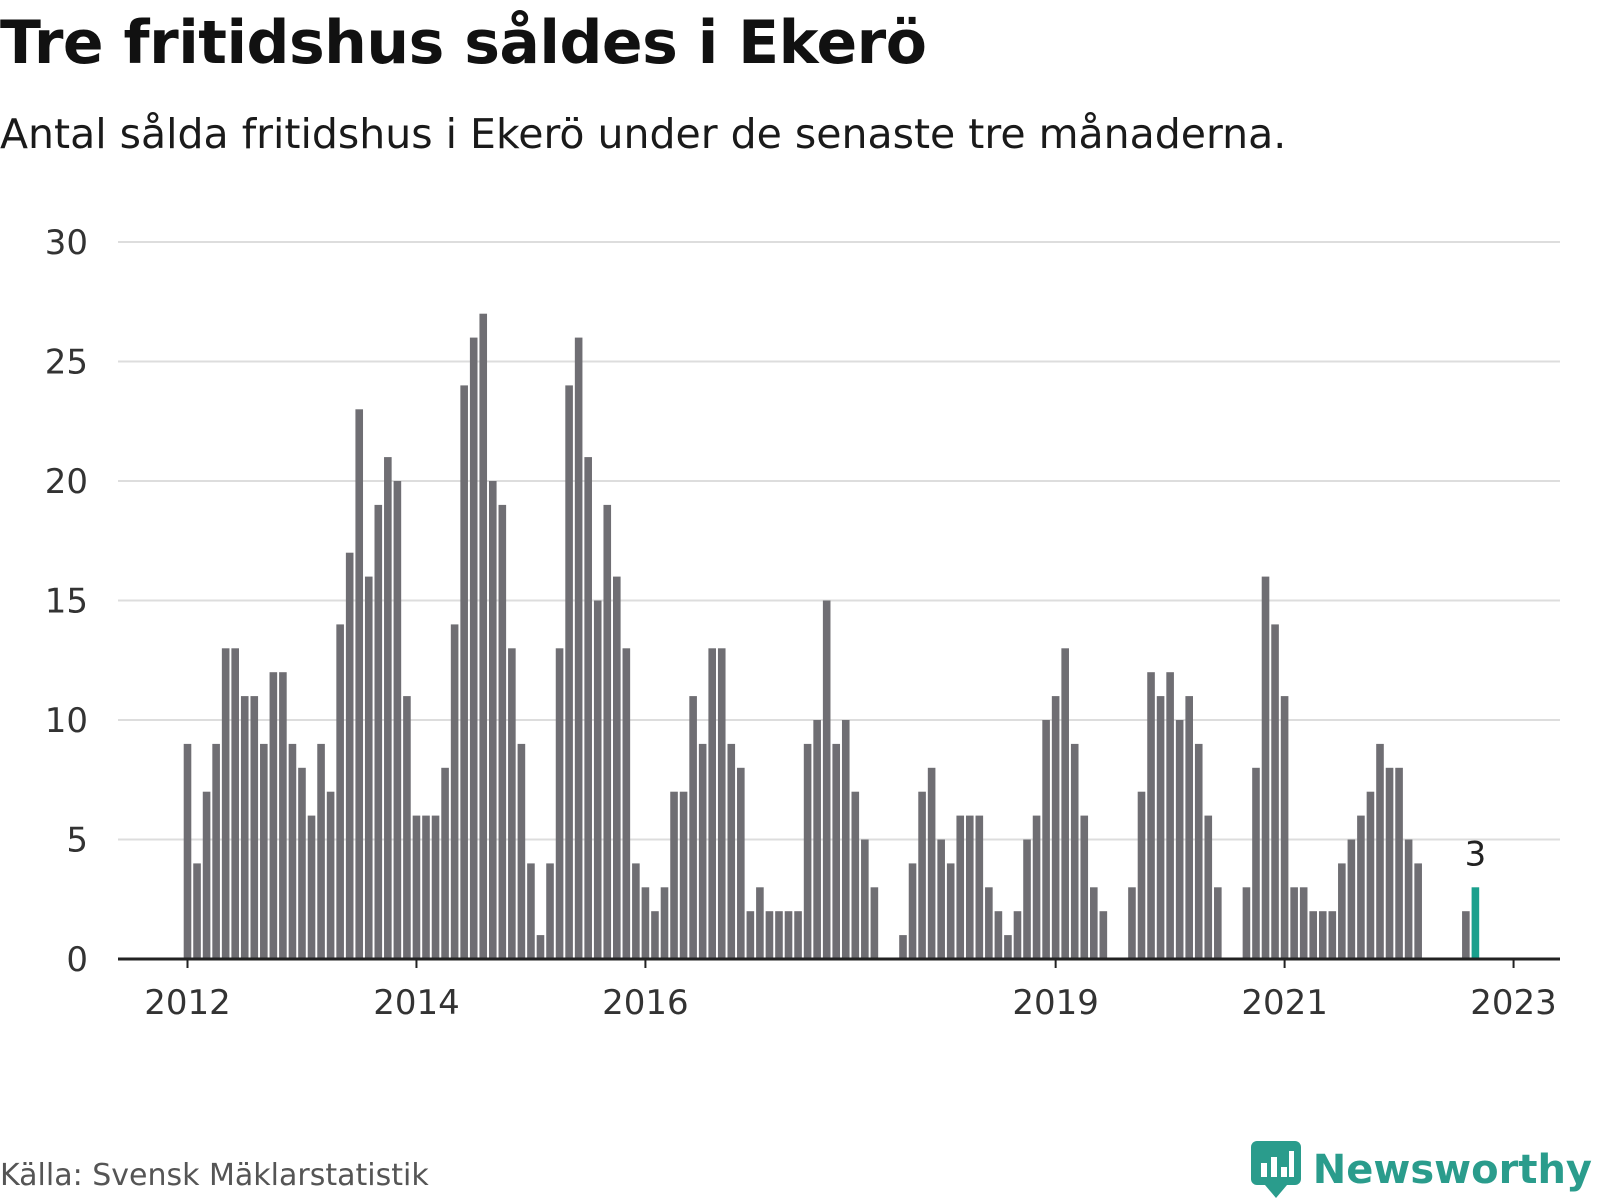 The height and width of the screenshot is (1200, 1600). What do you see at coordinates (214, 1175) in the screenshot?
I see `source-note: Källa: Svensk Mäklarstatistik` at bounding box center [214, 1175].